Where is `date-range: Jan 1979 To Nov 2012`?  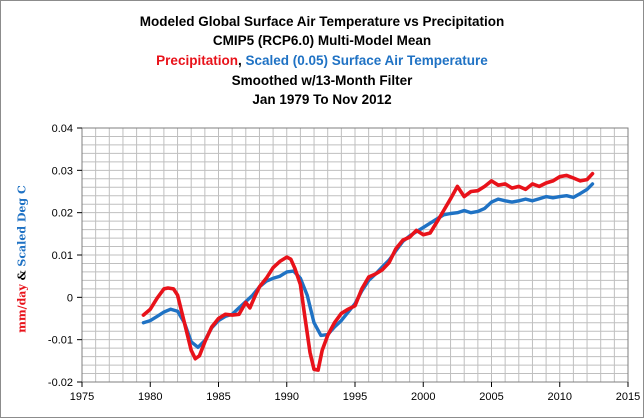 date-range: Jan 1979 To Nov 2012 is located at coordinates (322, 99).